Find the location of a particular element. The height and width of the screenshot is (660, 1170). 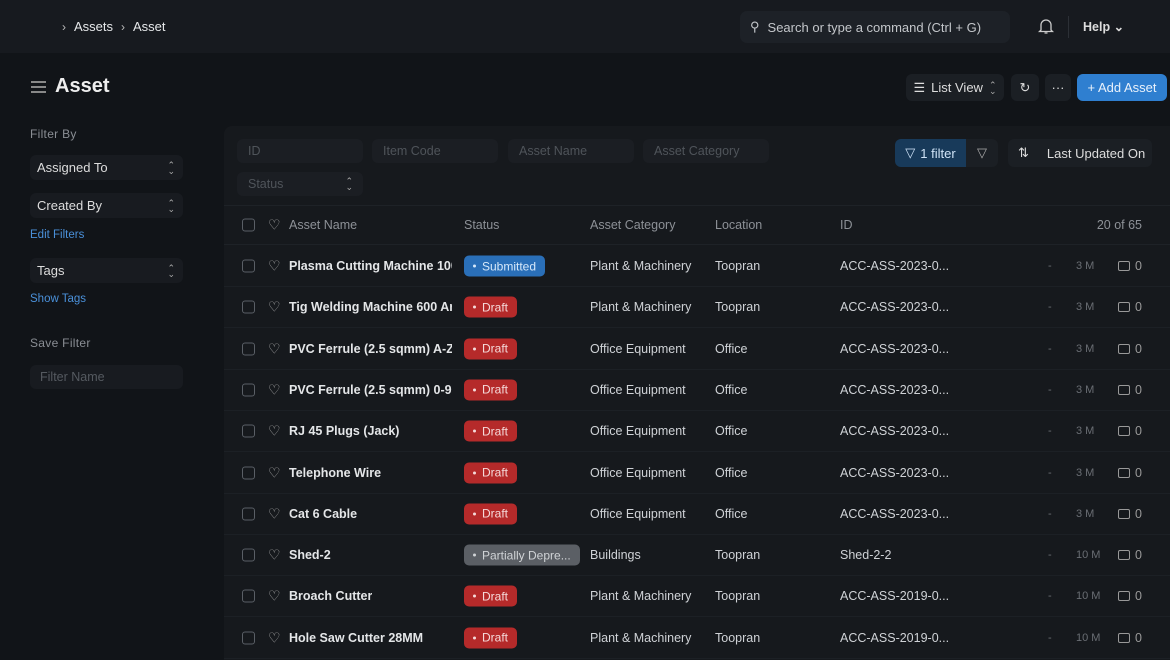

id-filter-input: ID is located at coordinates (300, 151).